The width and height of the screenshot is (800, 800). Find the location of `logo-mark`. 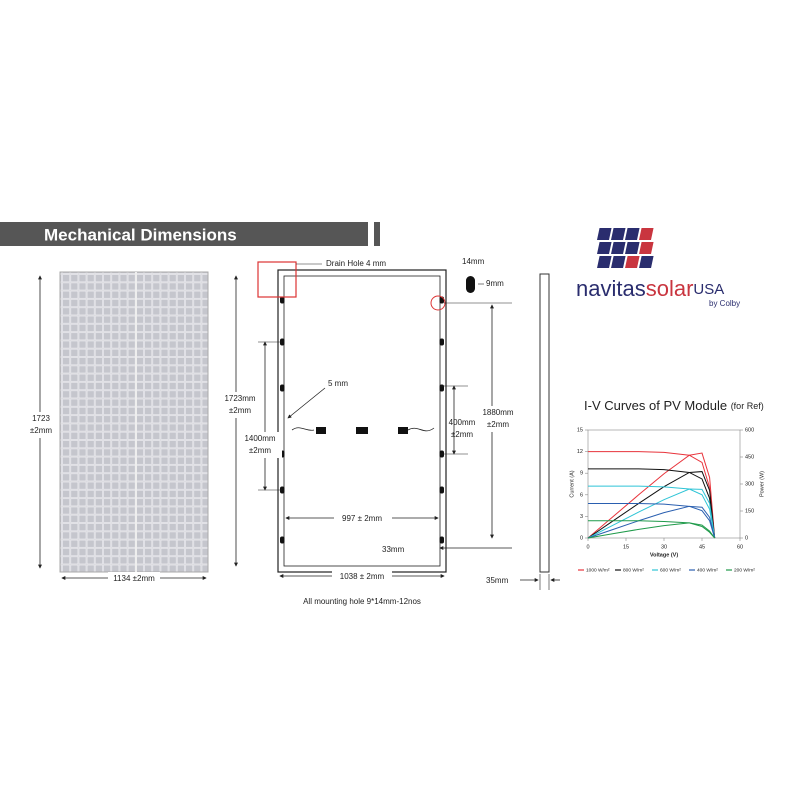

logo-mark is located at coordinates (625, 248).